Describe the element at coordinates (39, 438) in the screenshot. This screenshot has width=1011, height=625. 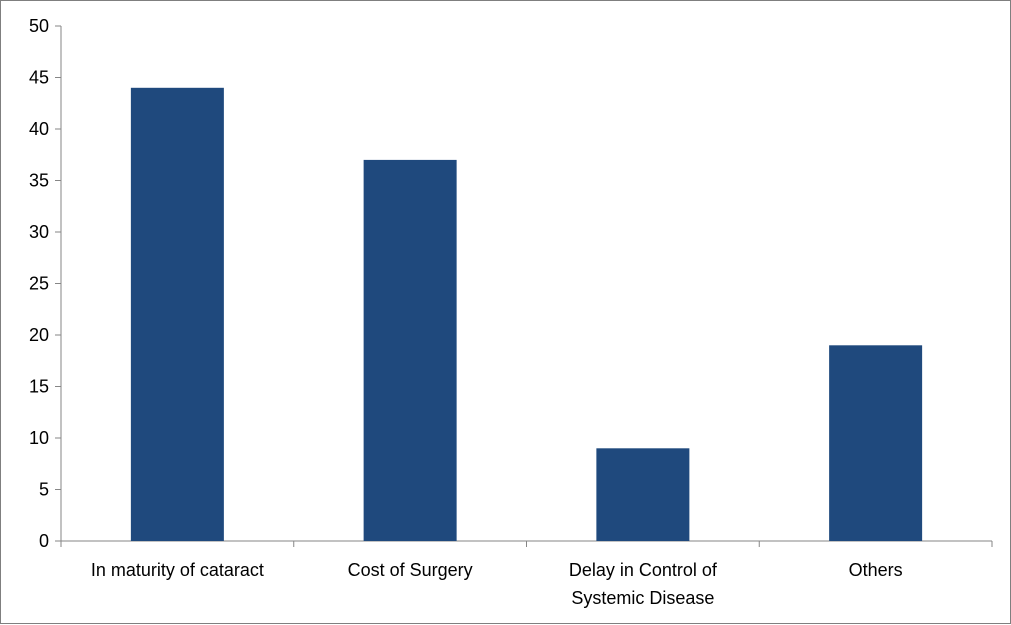
I see `y-tick-label: 10` at that location.